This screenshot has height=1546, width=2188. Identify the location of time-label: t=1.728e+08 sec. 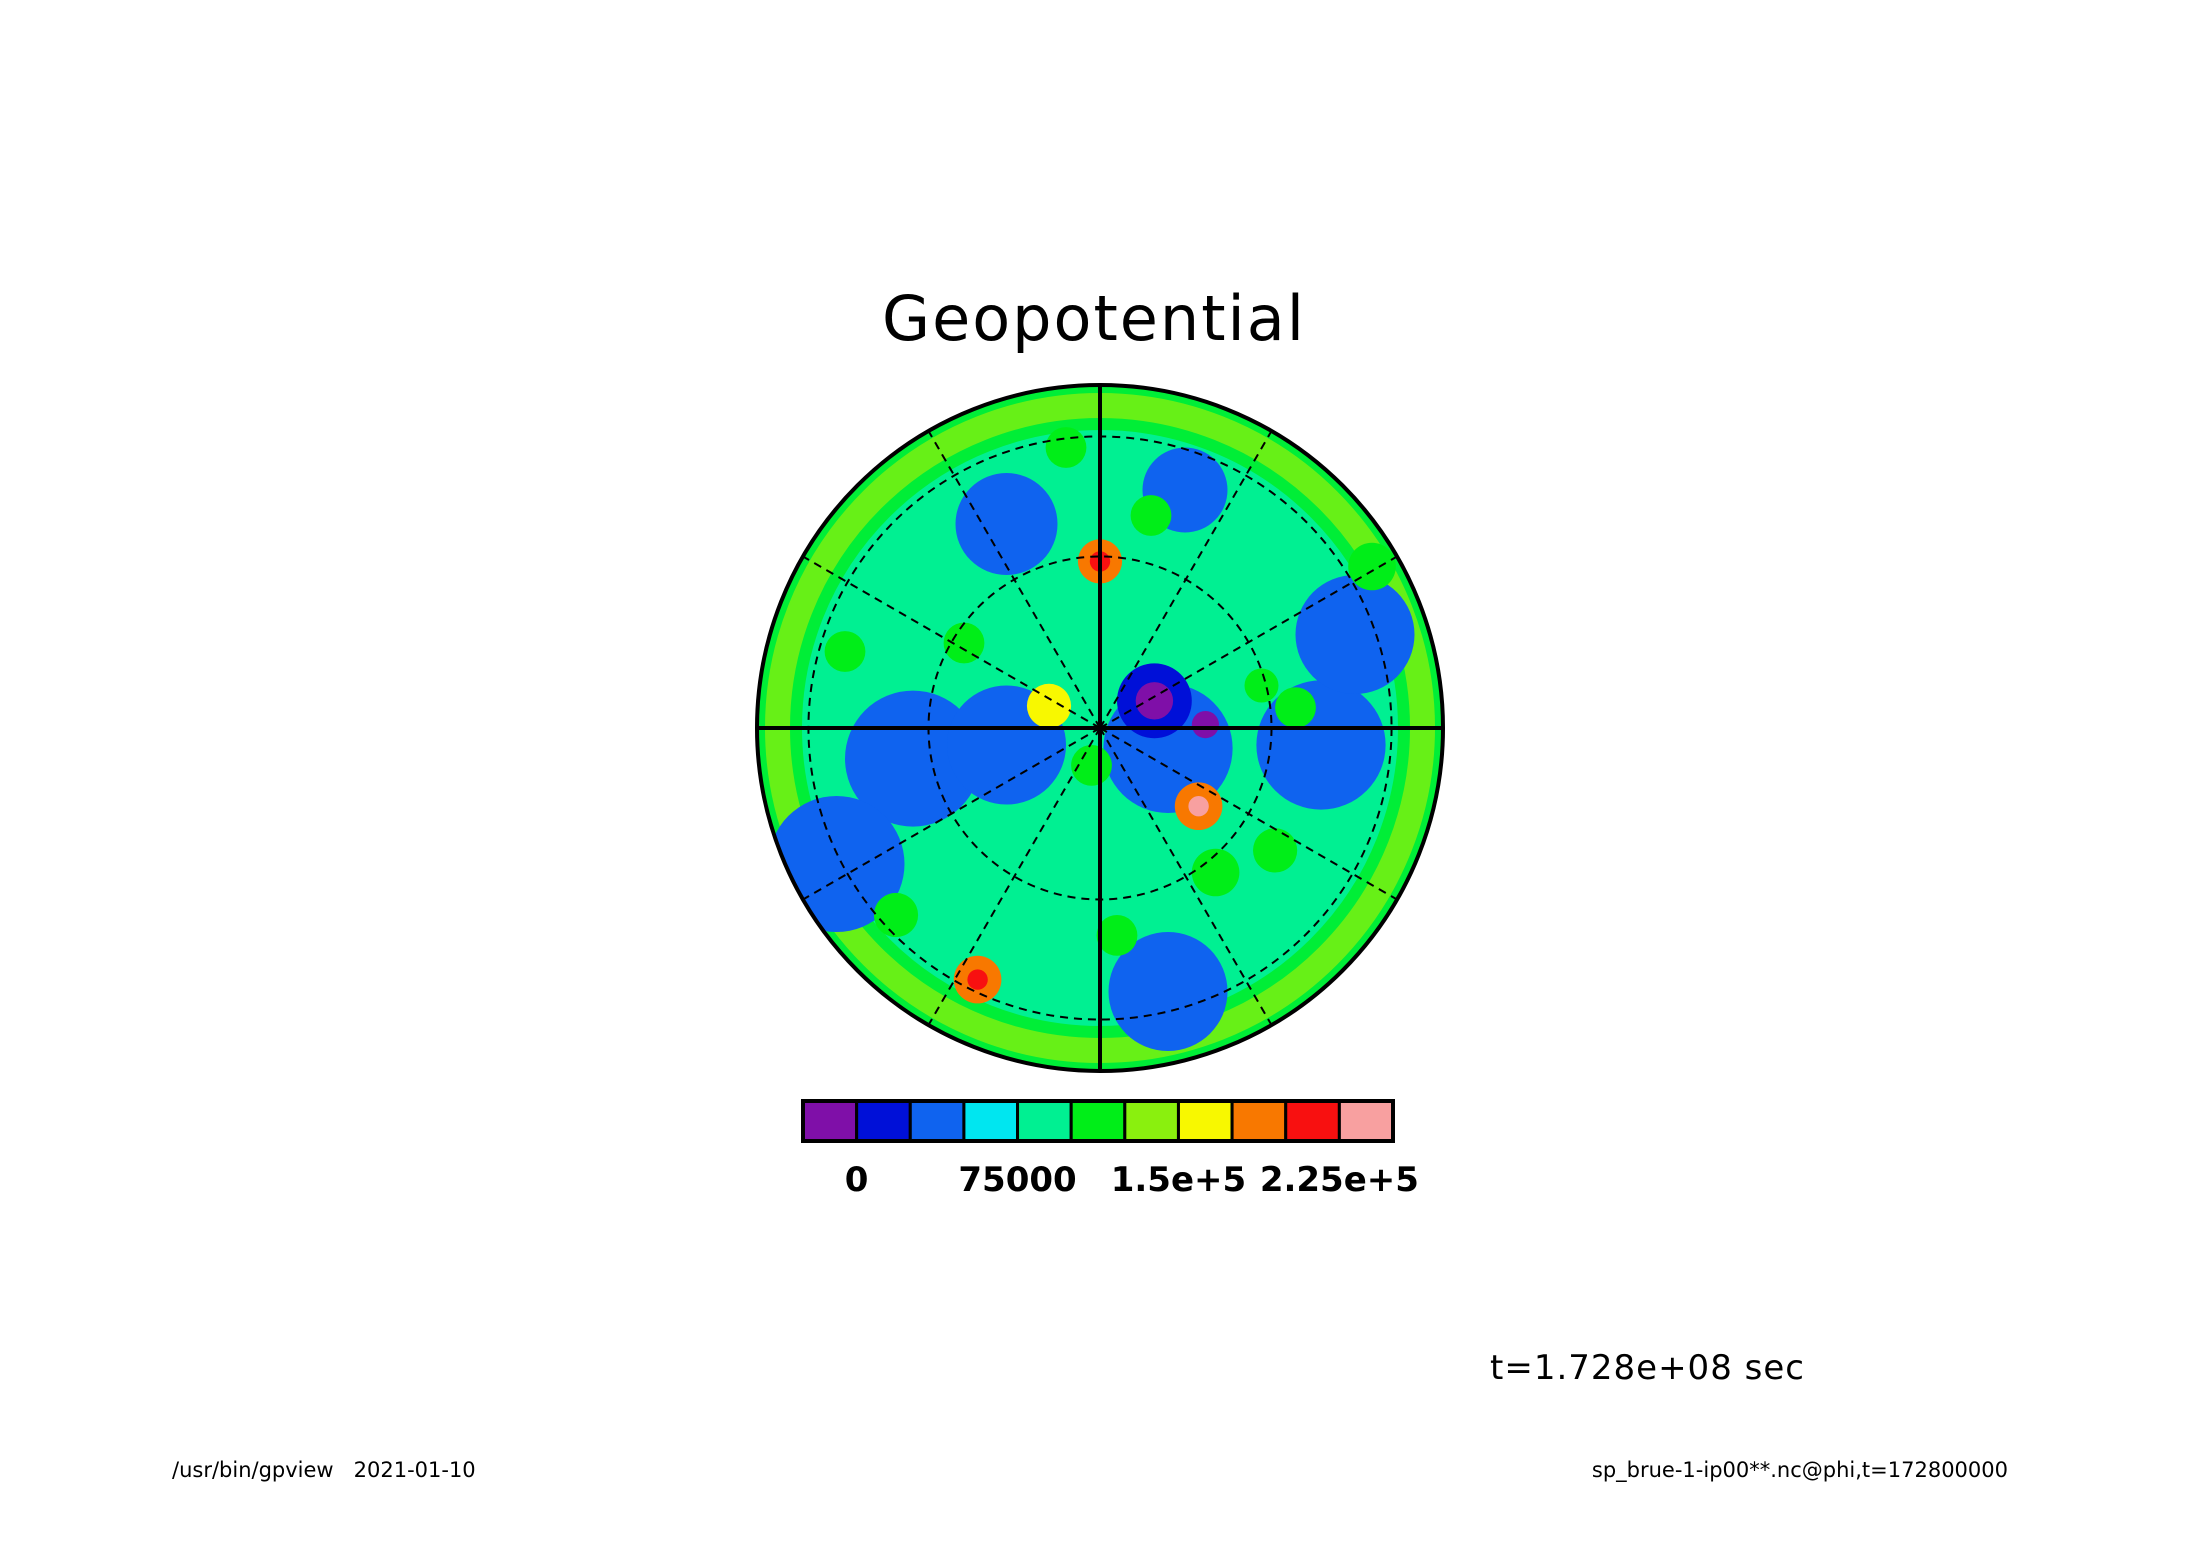
(1647, 1368).